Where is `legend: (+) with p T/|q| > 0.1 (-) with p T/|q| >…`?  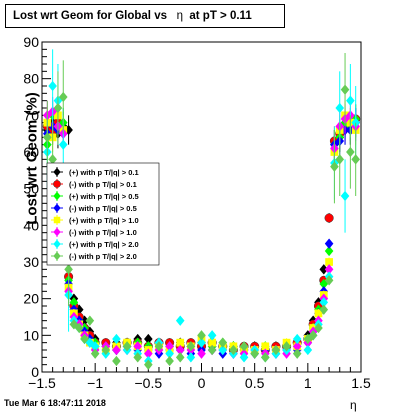
legend: (+) with p T/|q| > 0.1 (-) with p T/|q| >… is located at coordinates (103, 214).